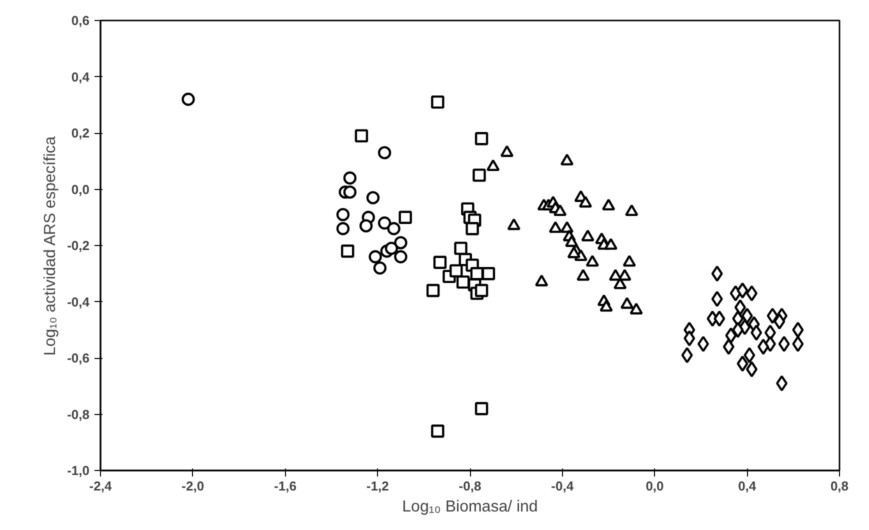 Image resolution: width=869 pixels, height=530 pixels. What do you see at coordinates (470, 486) in the screenshot?
I see `x-tick-label: -0,8` at bounding box center [470, 486].